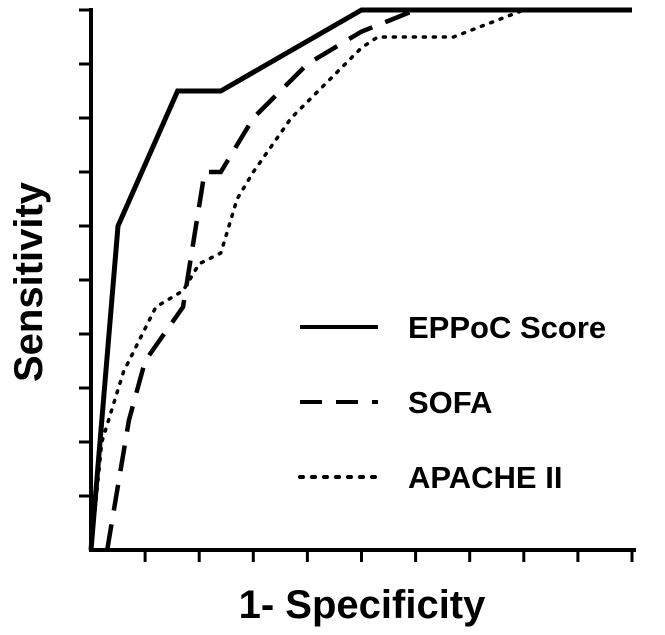  What do you see at coordinates (363, 605) in the screenshot?
I see `x-axis-title: 1- Specificity` at bounding box center [363, 605].